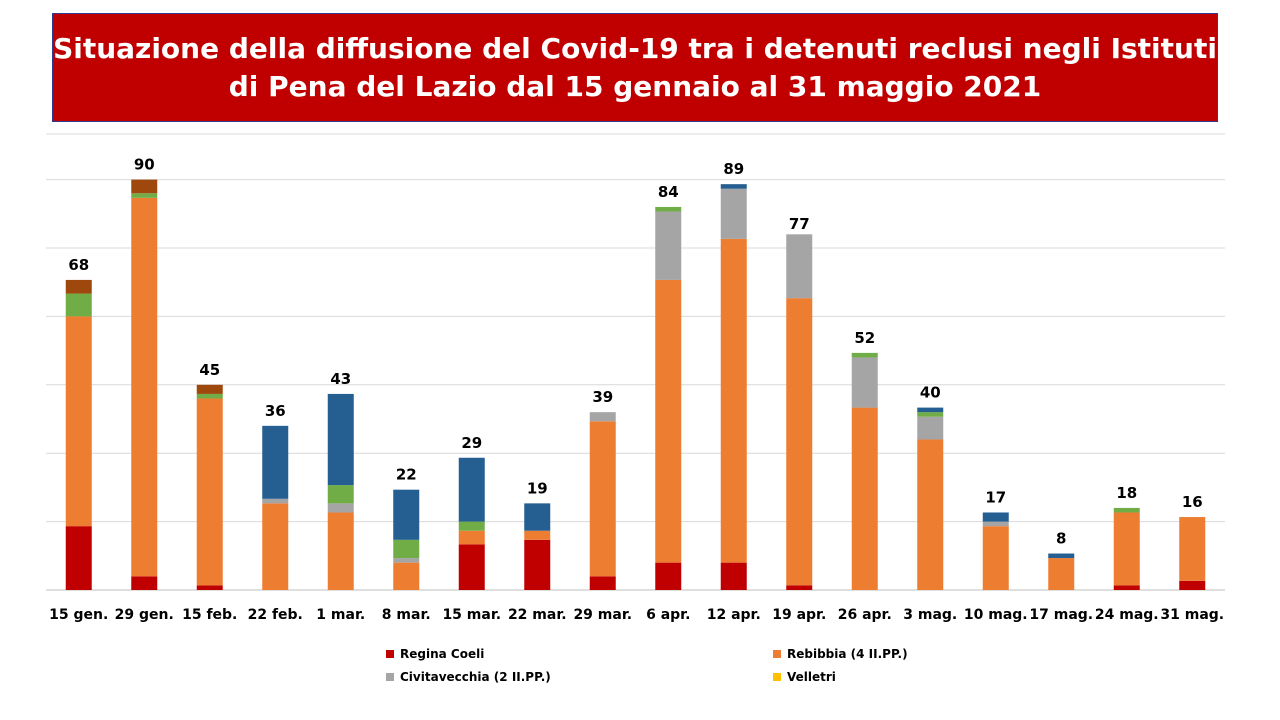  I want to click on x-tick-label: 22 feb., so click(275, 615).